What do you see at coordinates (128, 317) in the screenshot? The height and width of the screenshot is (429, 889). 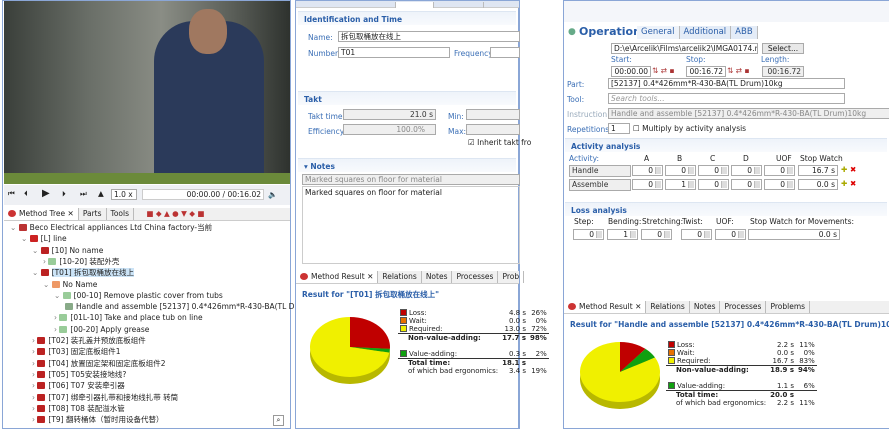 I see `tree-item: › [01L-10] Take and place tub on line` at bounding box center [128, 317].